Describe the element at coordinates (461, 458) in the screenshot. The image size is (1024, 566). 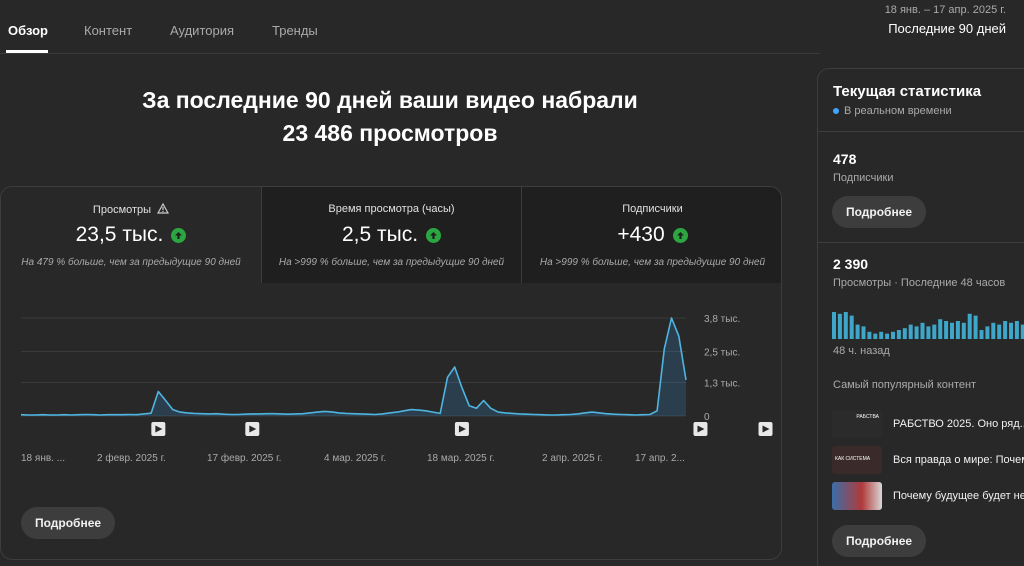
I see `x-tick-label: 18 мар. 2025 г.` at that location.